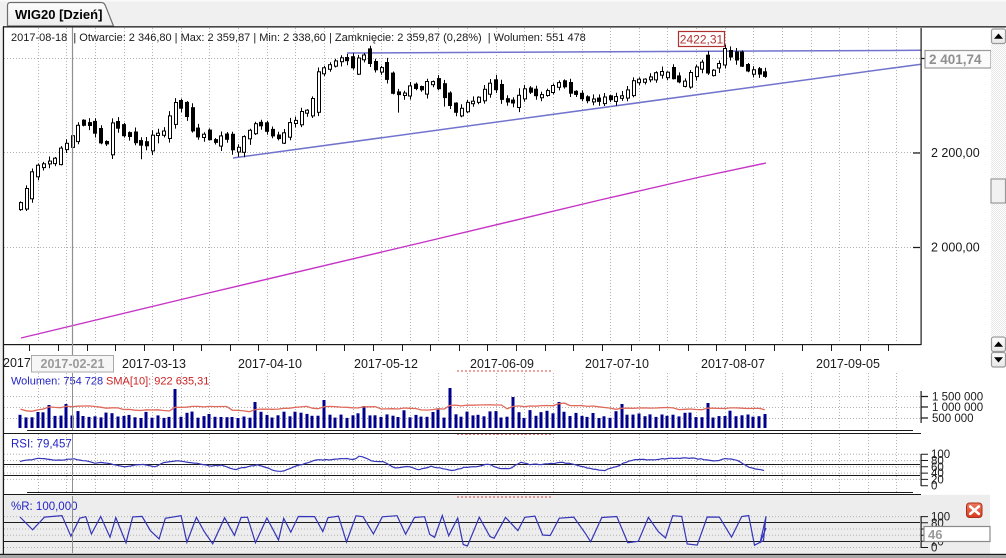  Describe the element at coordinates (733, 364) in the screenshot. I see `svg-text: 2017-08-07` at that location.